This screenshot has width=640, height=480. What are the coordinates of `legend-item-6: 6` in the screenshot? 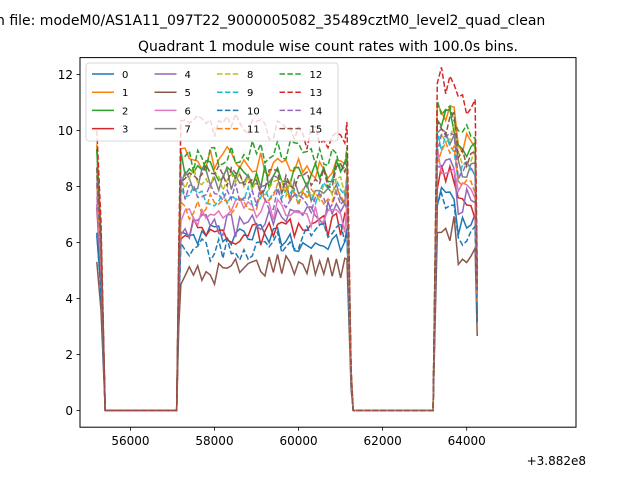 It's located at (172, 111).